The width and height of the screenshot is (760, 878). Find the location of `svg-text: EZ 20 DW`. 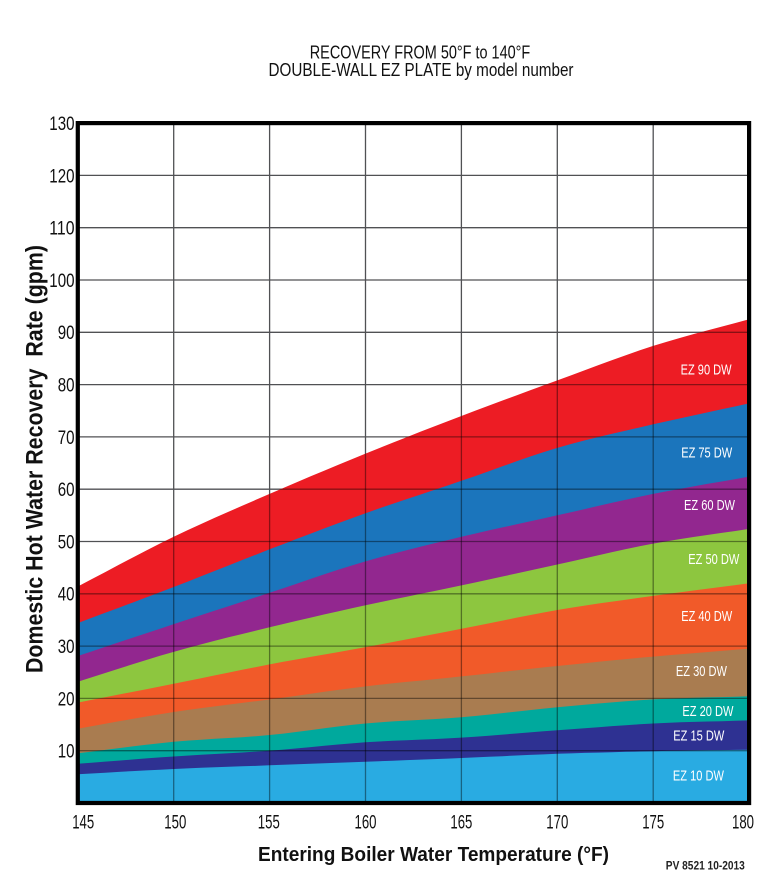

svg-text: EZ 20 DW is located at coordinates (708, 711).